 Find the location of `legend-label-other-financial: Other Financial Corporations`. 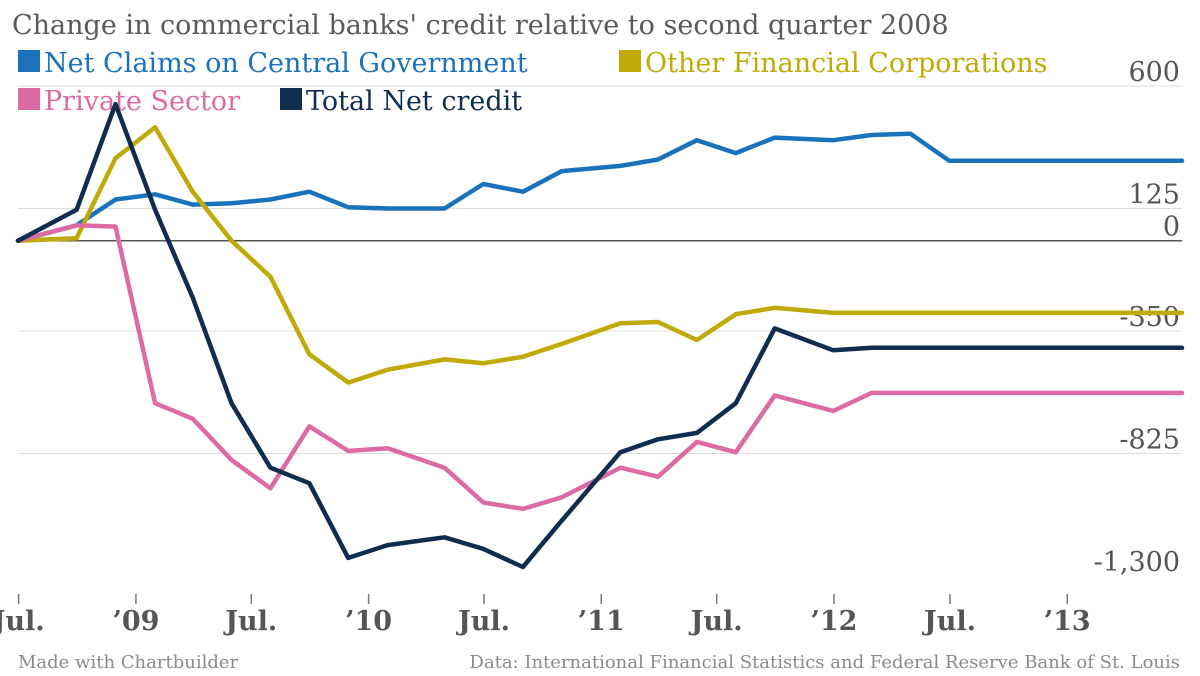

legend-label-other-financial: Other Financial Corporations is located at coordinates (846, 63).